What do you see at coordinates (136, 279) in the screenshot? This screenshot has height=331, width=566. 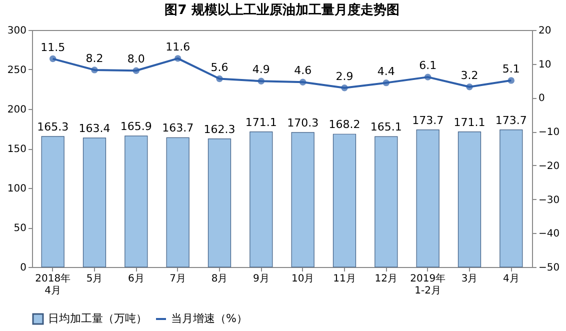 I see `x-tick-label: 6月` at bounding box center [136, 279].